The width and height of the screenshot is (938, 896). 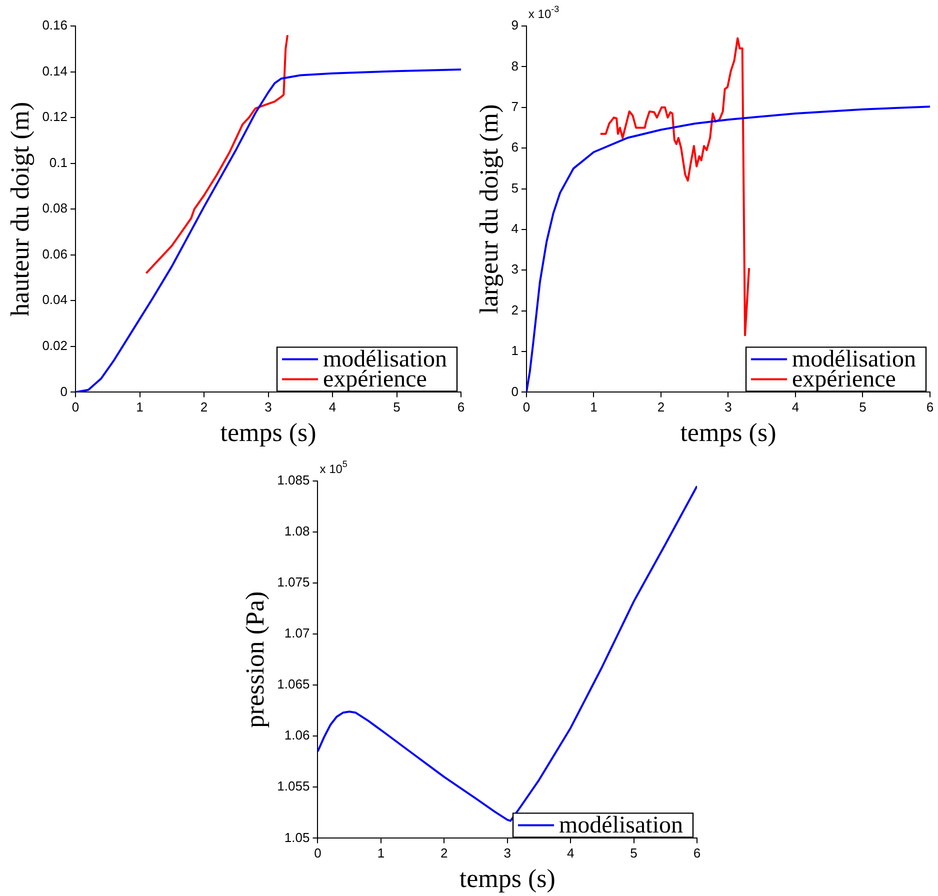 I want to click on y-tick-label: 1.055, so click(x=293, y=786).